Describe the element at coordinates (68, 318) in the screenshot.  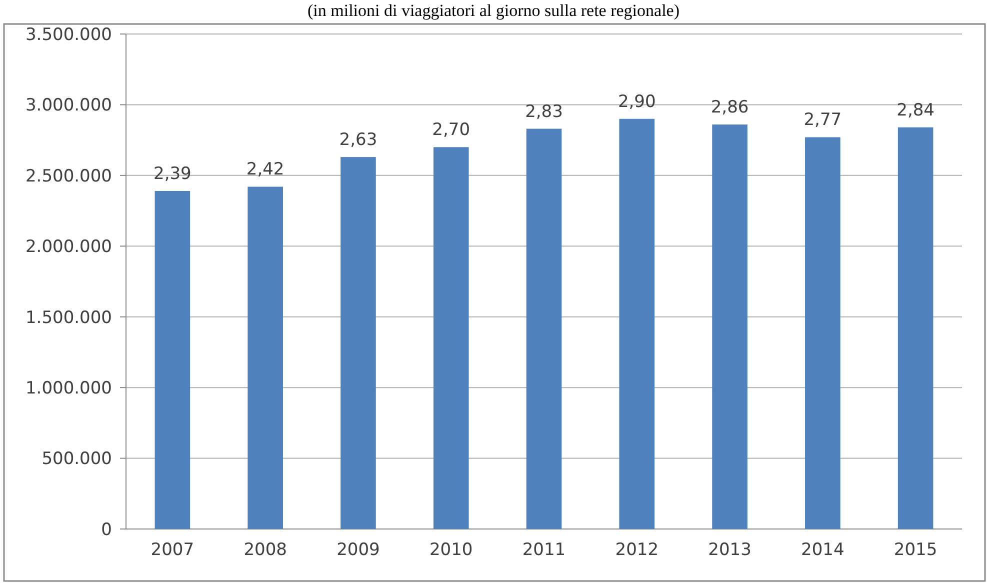
I see `y-tick-label: 1.500.000` at that location.